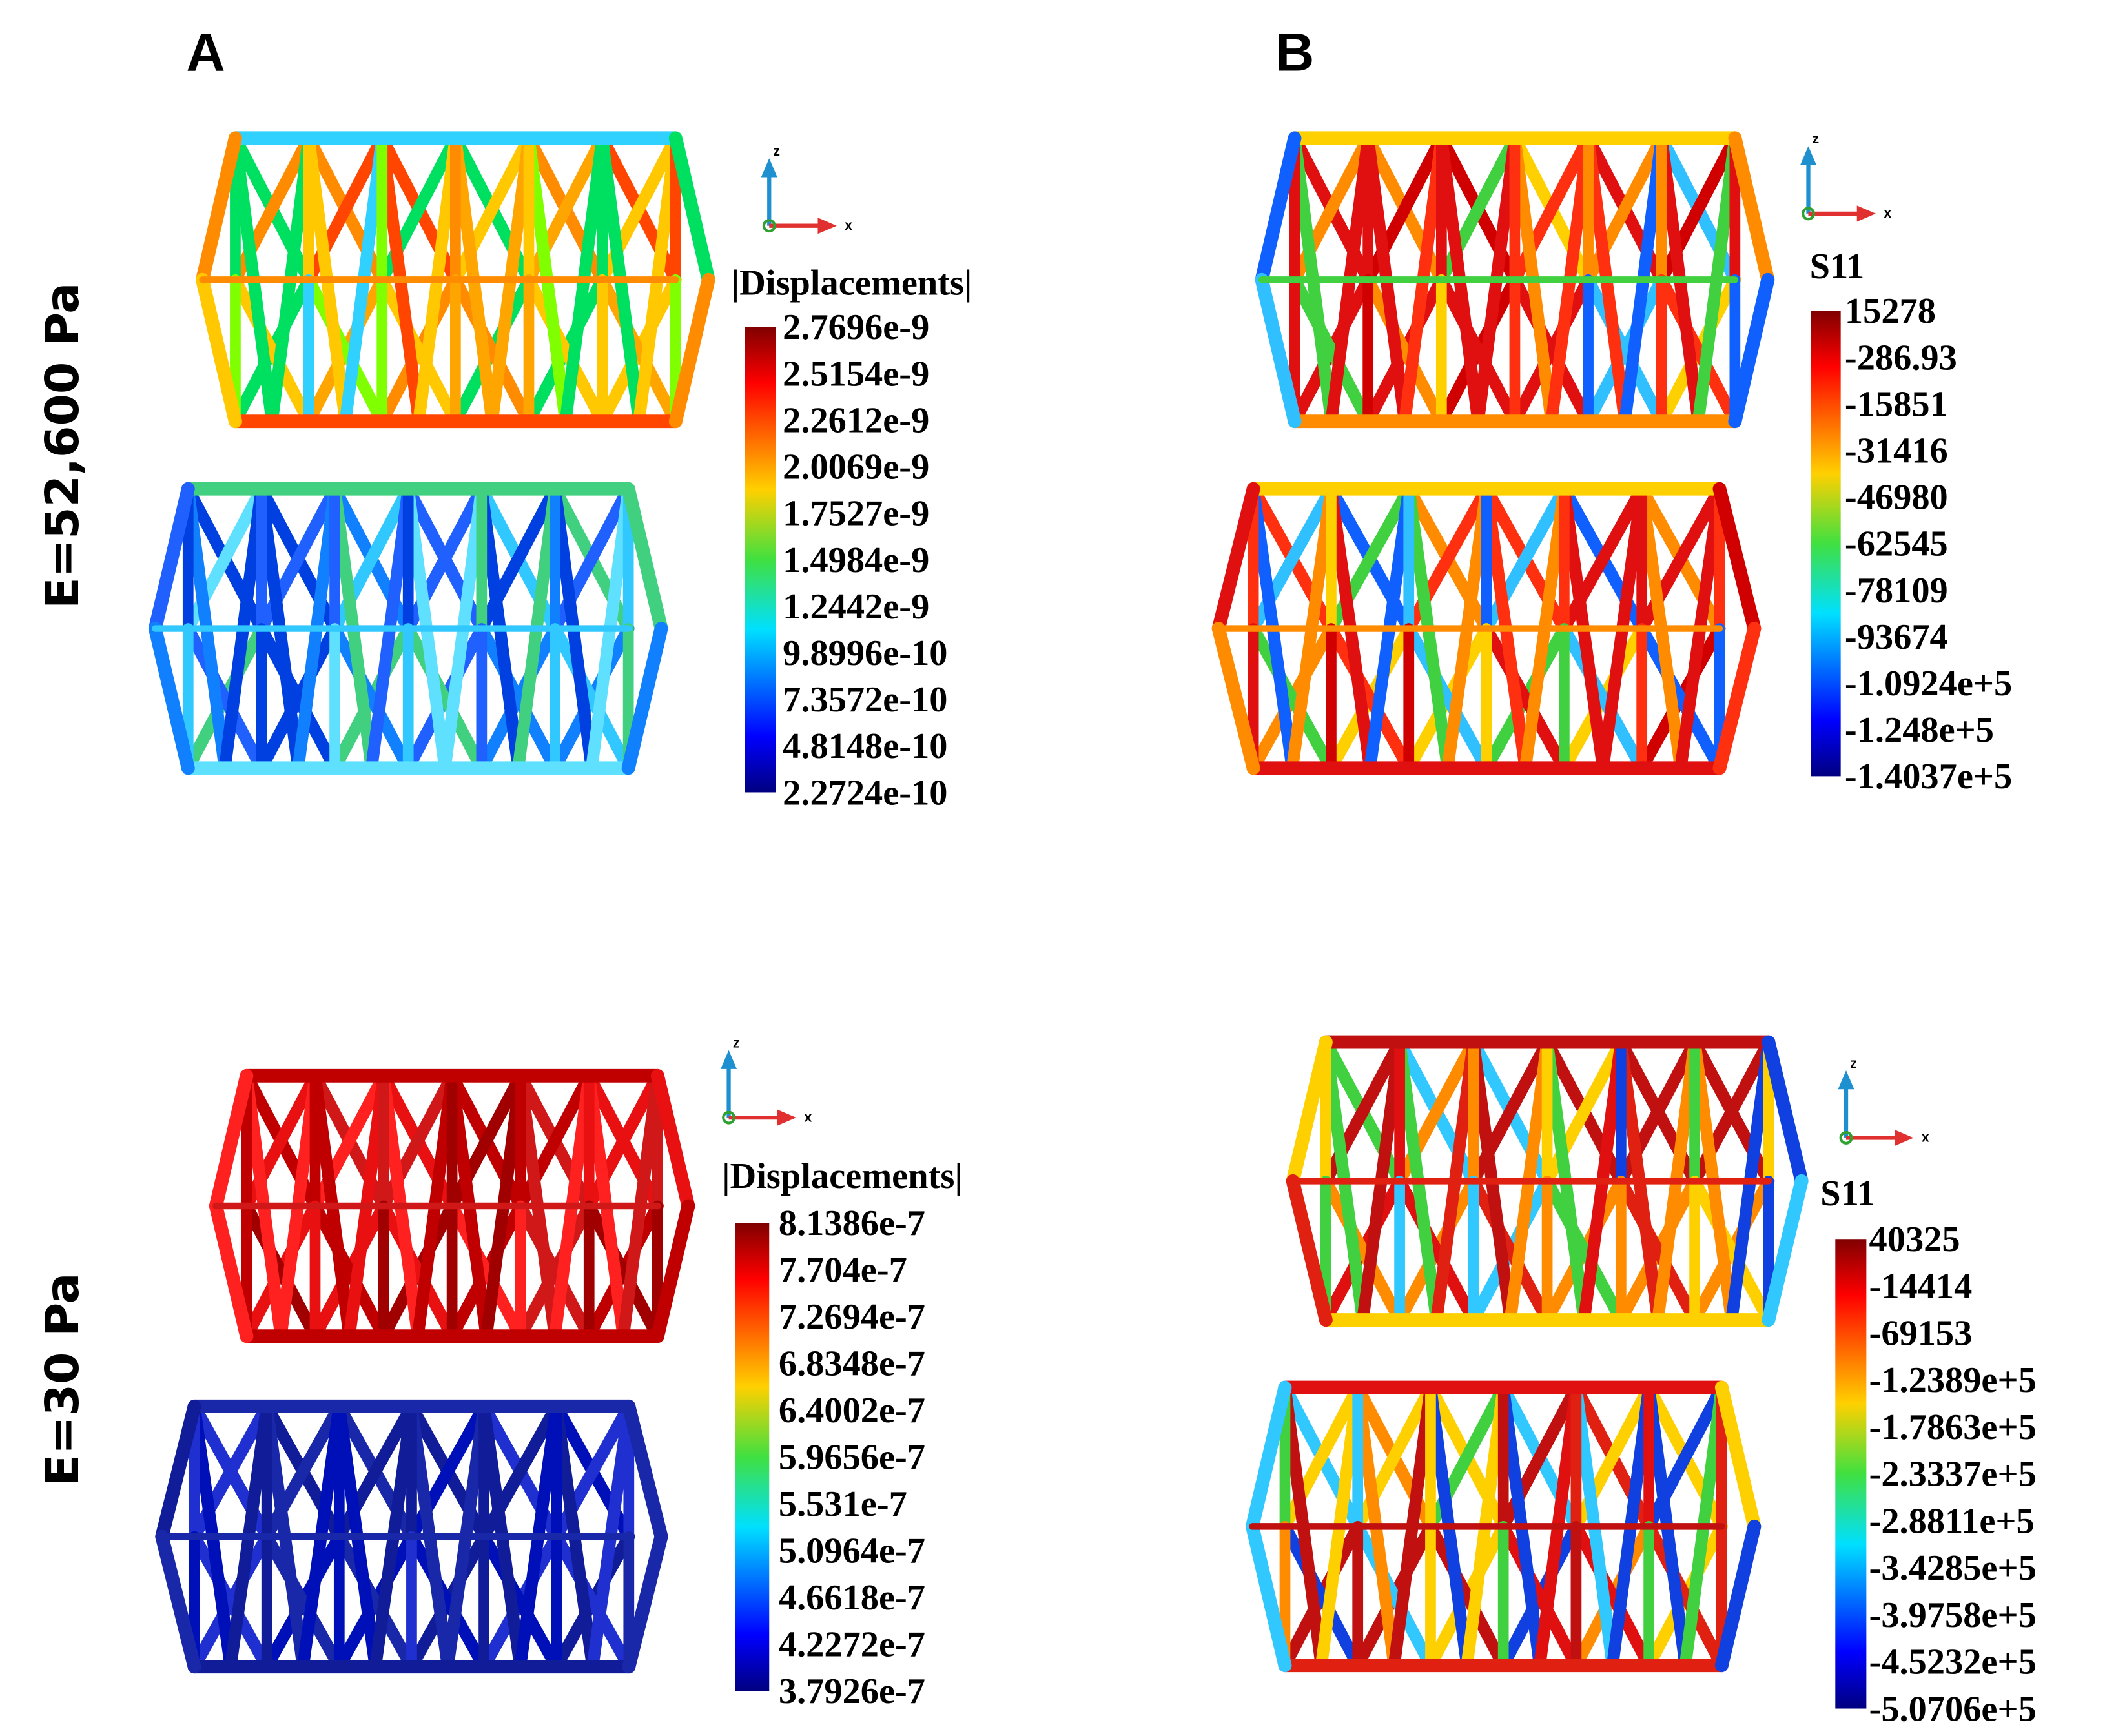  I want to click on legend-value: 1.7527e-9, so click(856, 514).